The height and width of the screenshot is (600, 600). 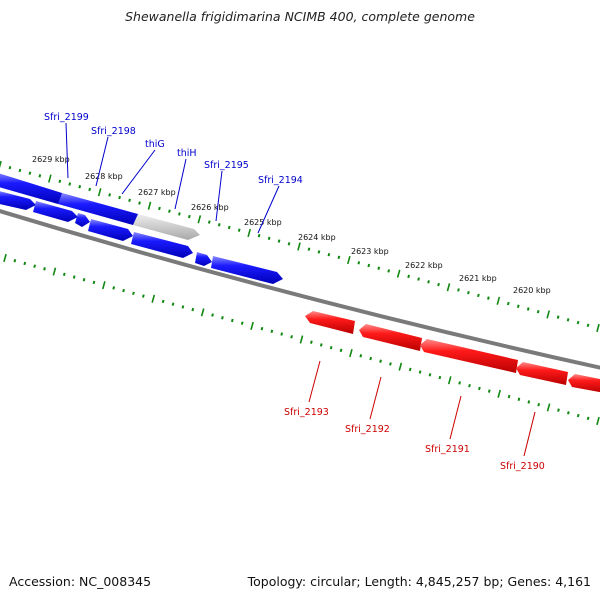 I want to click on gene-label-sfri-2191: Sfri_2191, so click(x=447, y=449).